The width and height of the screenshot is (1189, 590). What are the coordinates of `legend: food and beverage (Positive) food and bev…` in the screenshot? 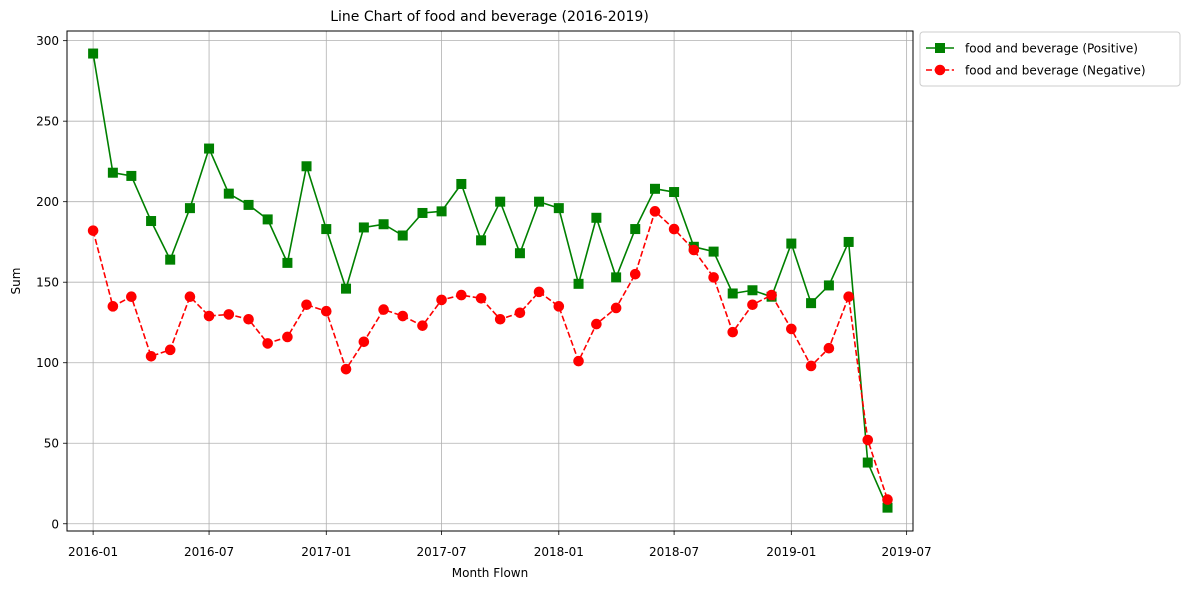 It's located at (1050, 59).